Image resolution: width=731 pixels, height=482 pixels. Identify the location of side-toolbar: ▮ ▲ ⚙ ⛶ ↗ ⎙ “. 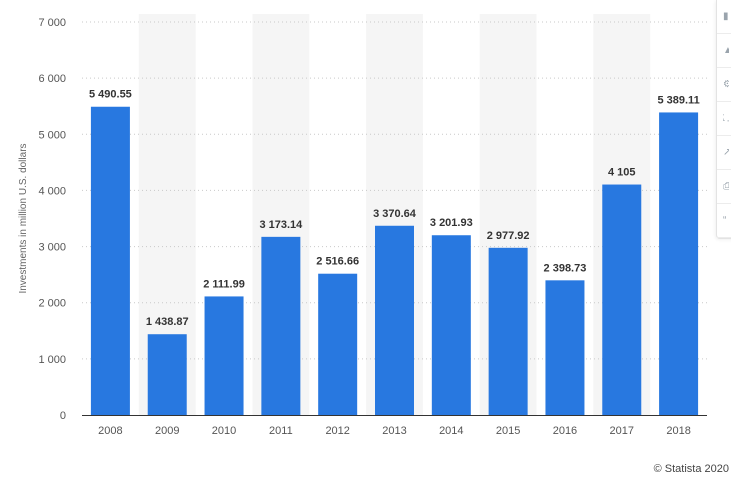
(723, 119).